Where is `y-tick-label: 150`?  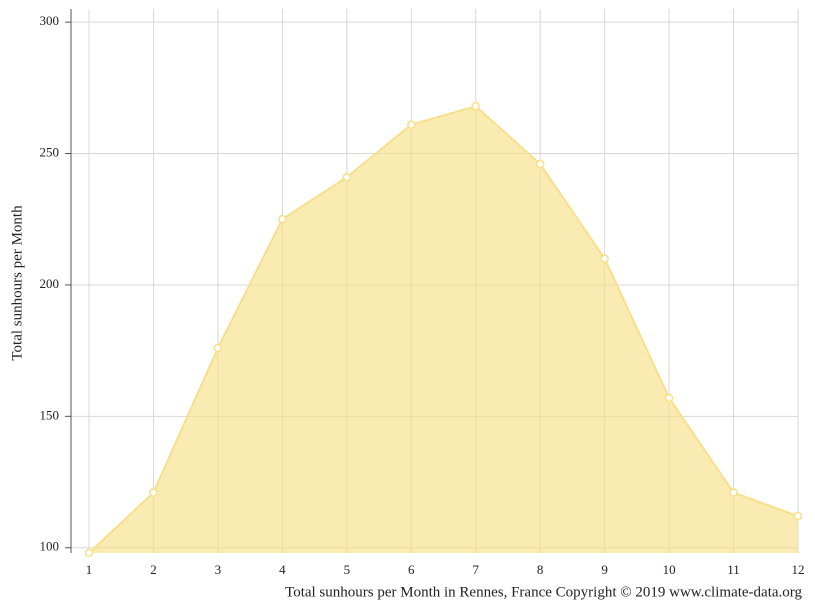
y-tick-label: 150 is located at coordinates (50, 414).